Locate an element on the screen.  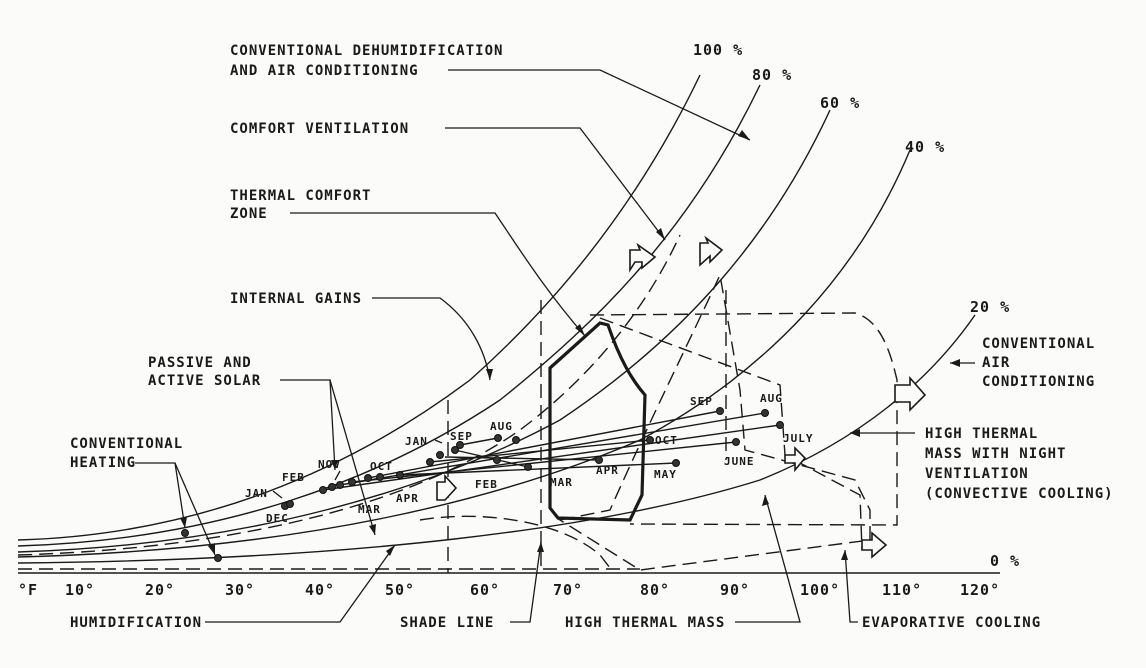
leader-internal-gains is located at coordinates (431, 339).